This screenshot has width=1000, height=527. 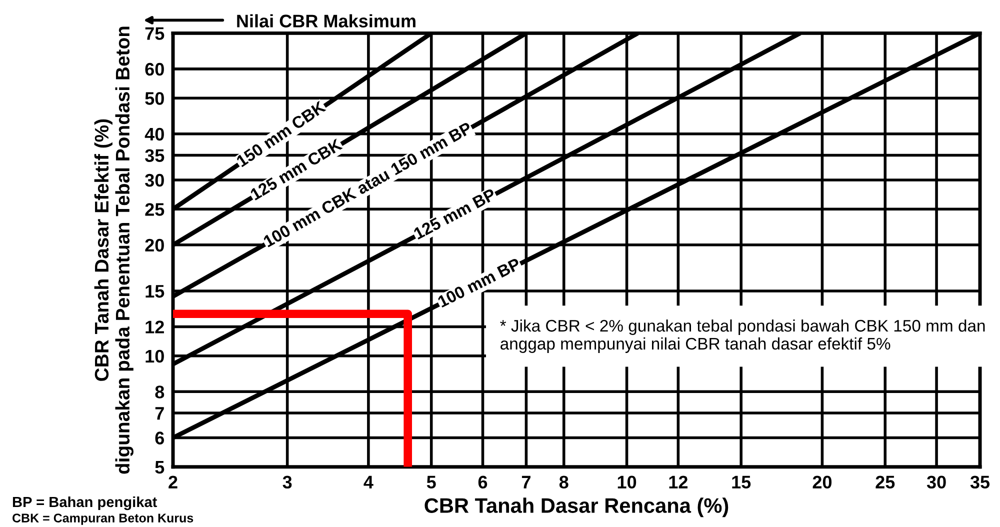 What do you see at coordinates (154, 245) in the screenshot?
I see `y-tick-label: 20` at bounding box center [154, 245].